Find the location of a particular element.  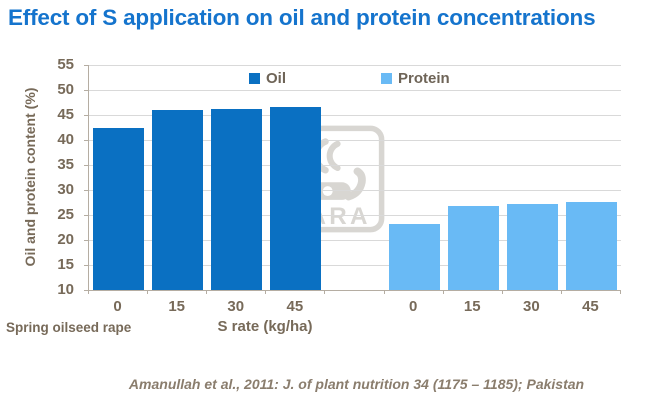

y-tick-label: 30 is located at coordinates (65, 189).